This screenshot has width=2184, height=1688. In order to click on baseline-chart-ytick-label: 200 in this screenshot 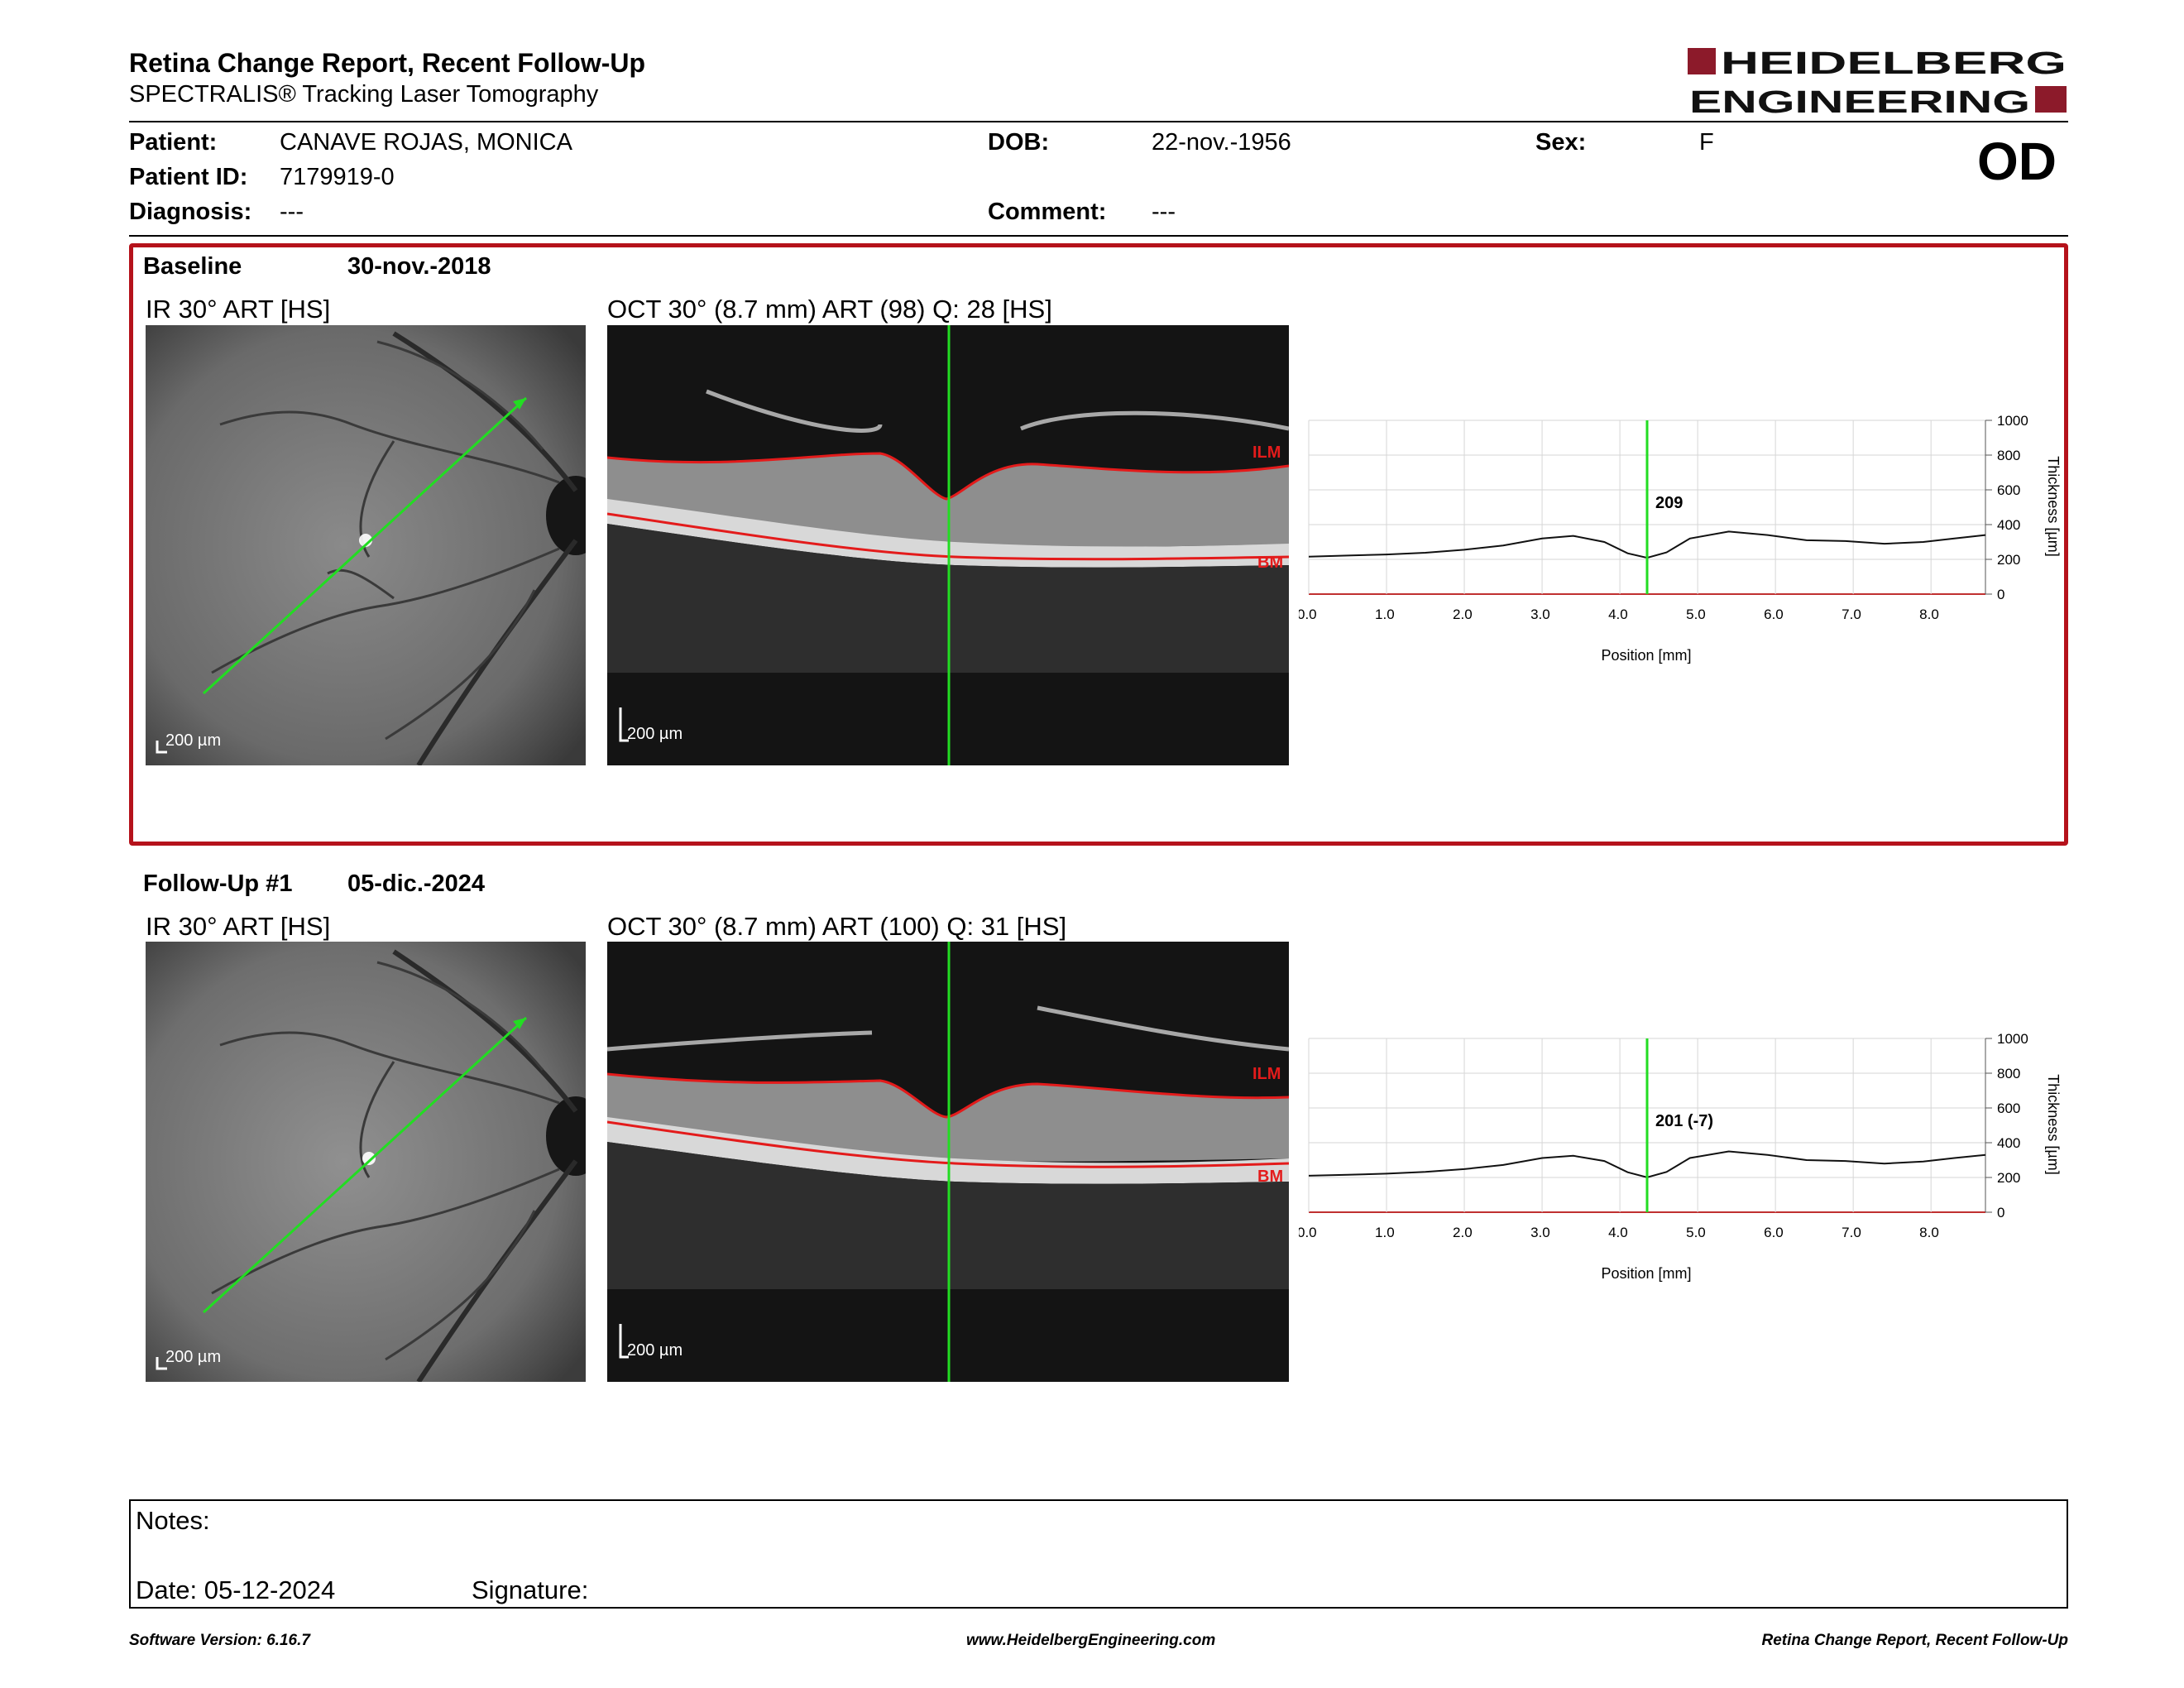, I will do `click(2008, 560)`.